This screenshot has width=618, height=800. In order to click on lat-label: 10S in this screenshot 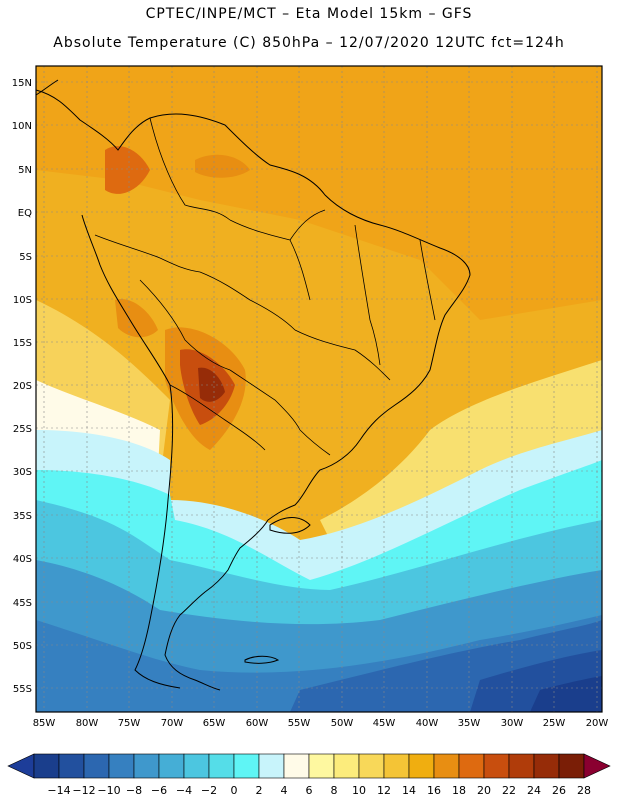, I will do `click(22, 300)`.